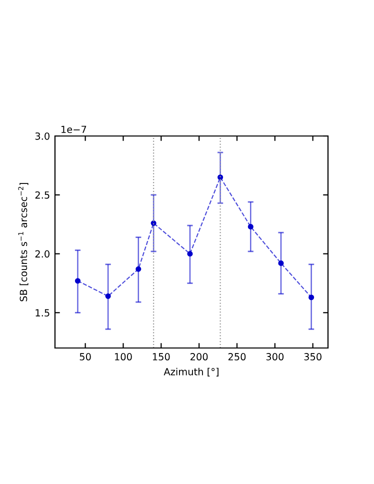 This screenshot has width=374, height=484. I want to click on x-tick-label: 150, so click(161, 356).